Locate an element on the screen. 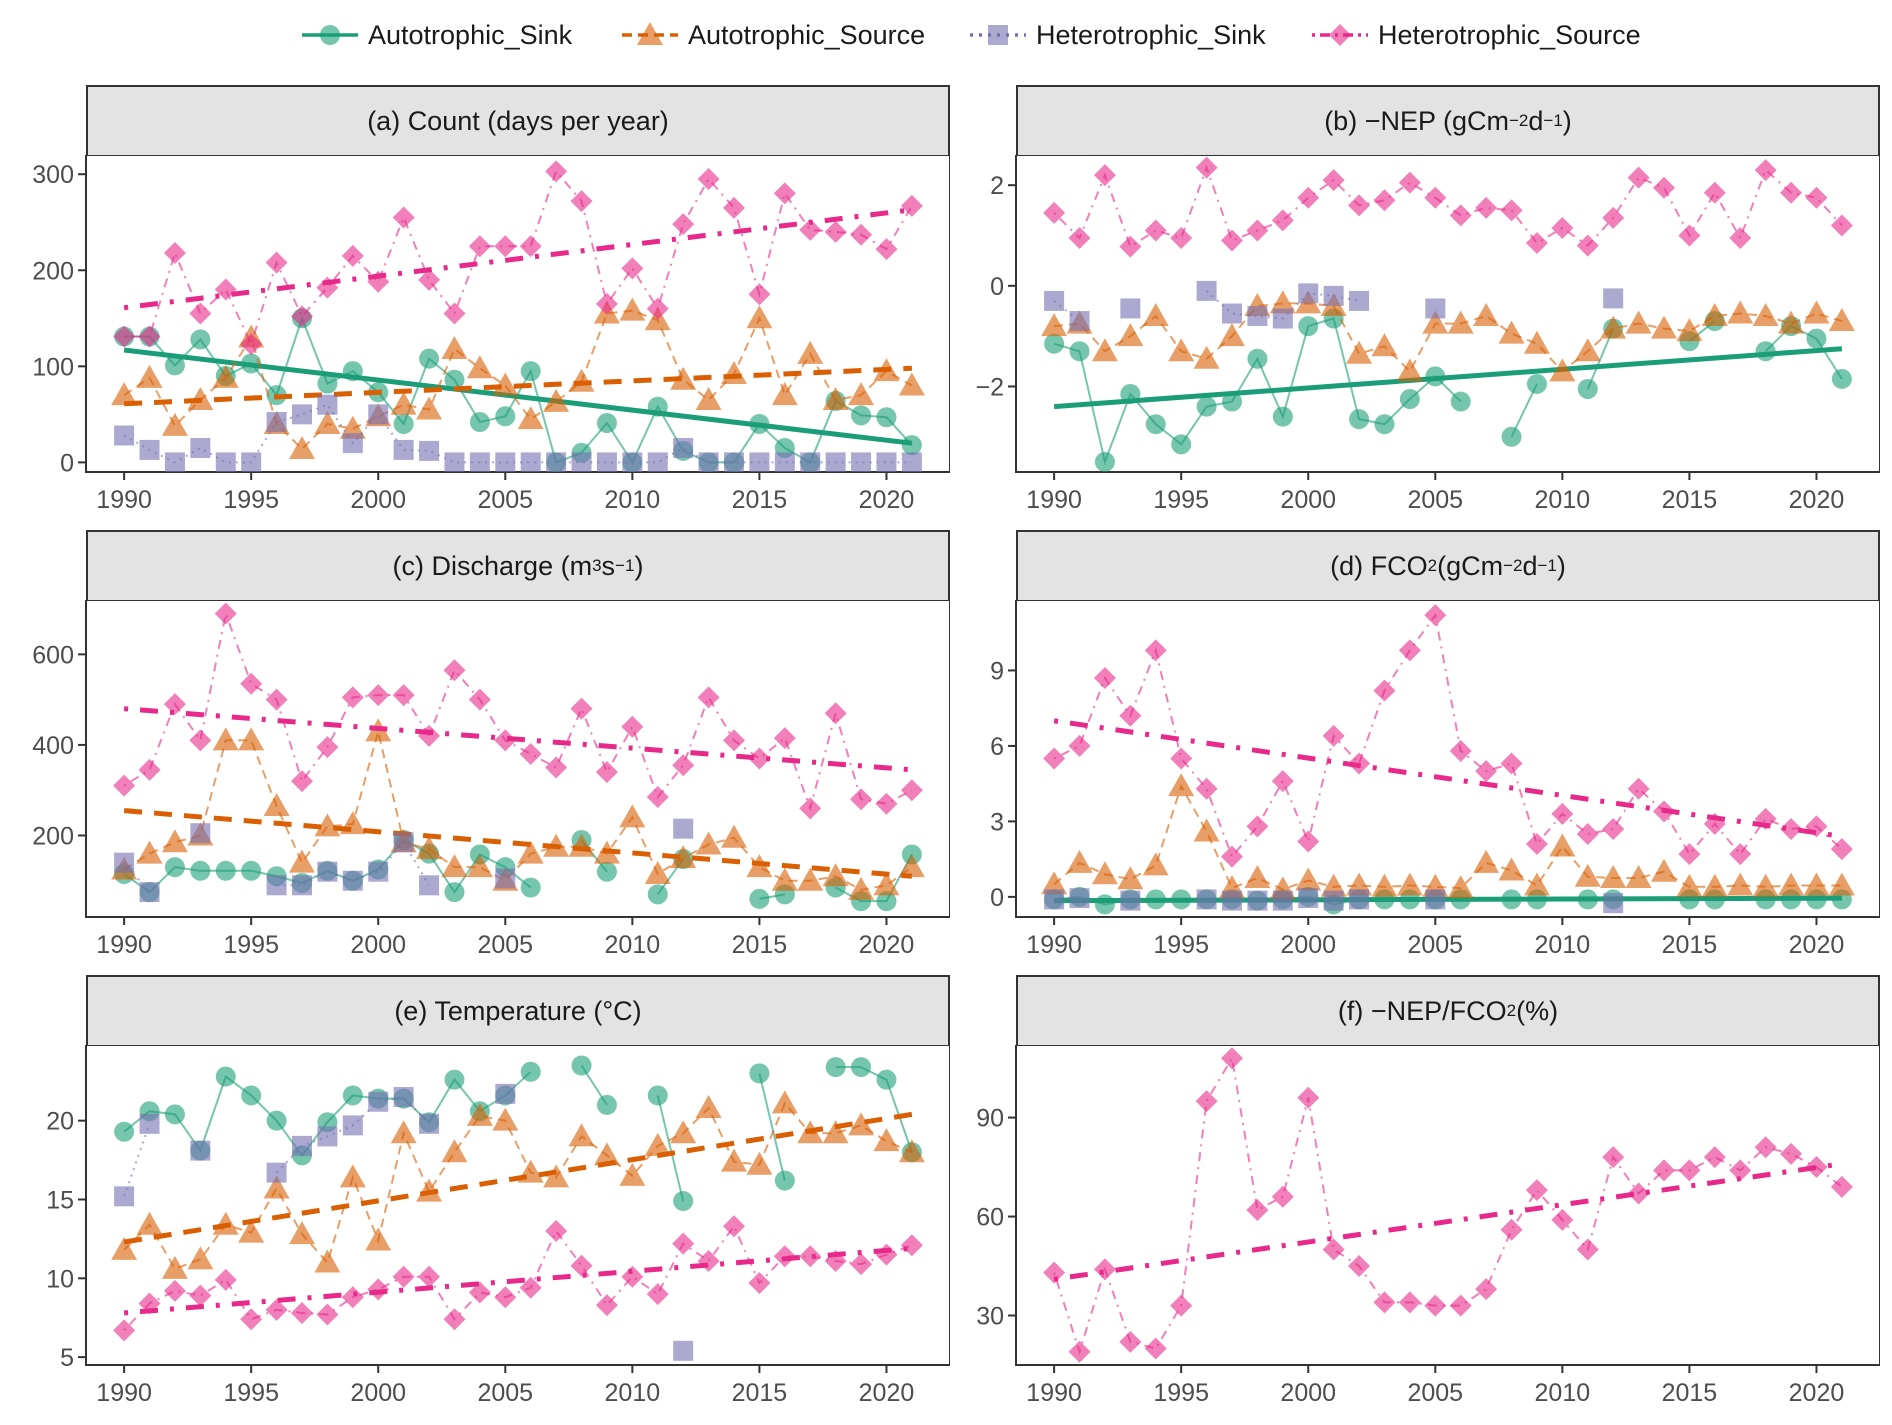  panel-d-series-layer is located at coordinates (1448, 759).